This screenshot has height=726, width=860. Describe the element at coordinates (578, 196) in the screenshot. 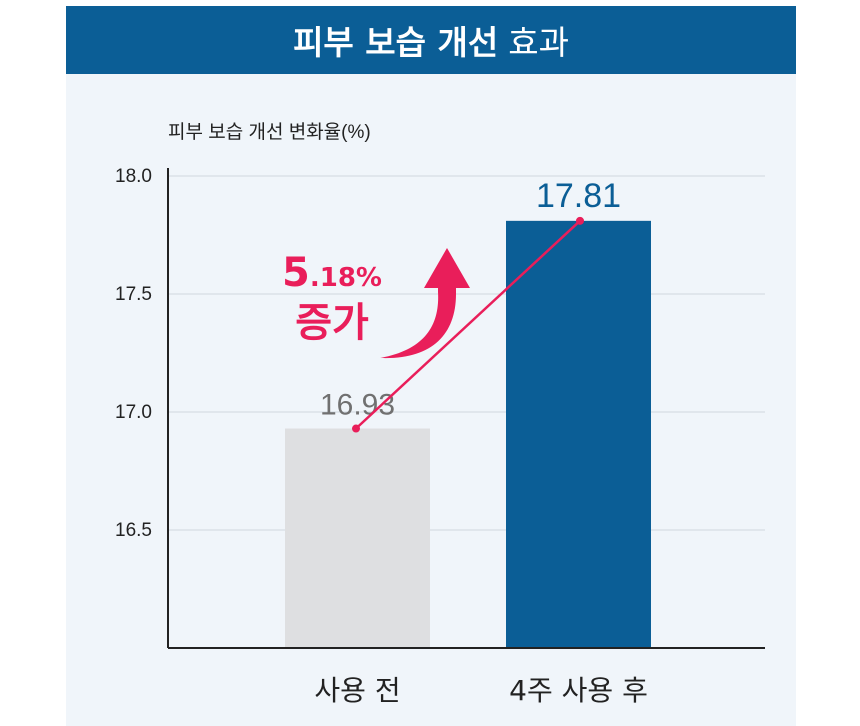

I see `value-label: 17.81` at that location.